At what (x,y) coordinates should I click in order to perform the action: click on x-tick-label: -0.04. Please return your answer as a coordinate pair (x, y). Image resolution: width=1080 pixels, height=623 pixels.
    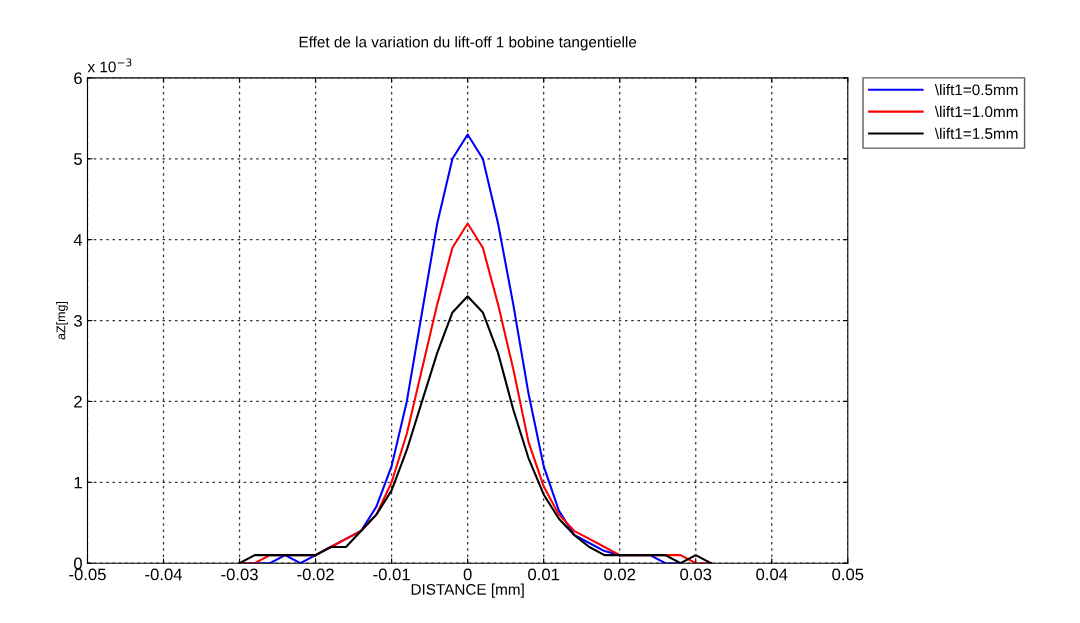
    Looking at the image, I should click on (164, 574).